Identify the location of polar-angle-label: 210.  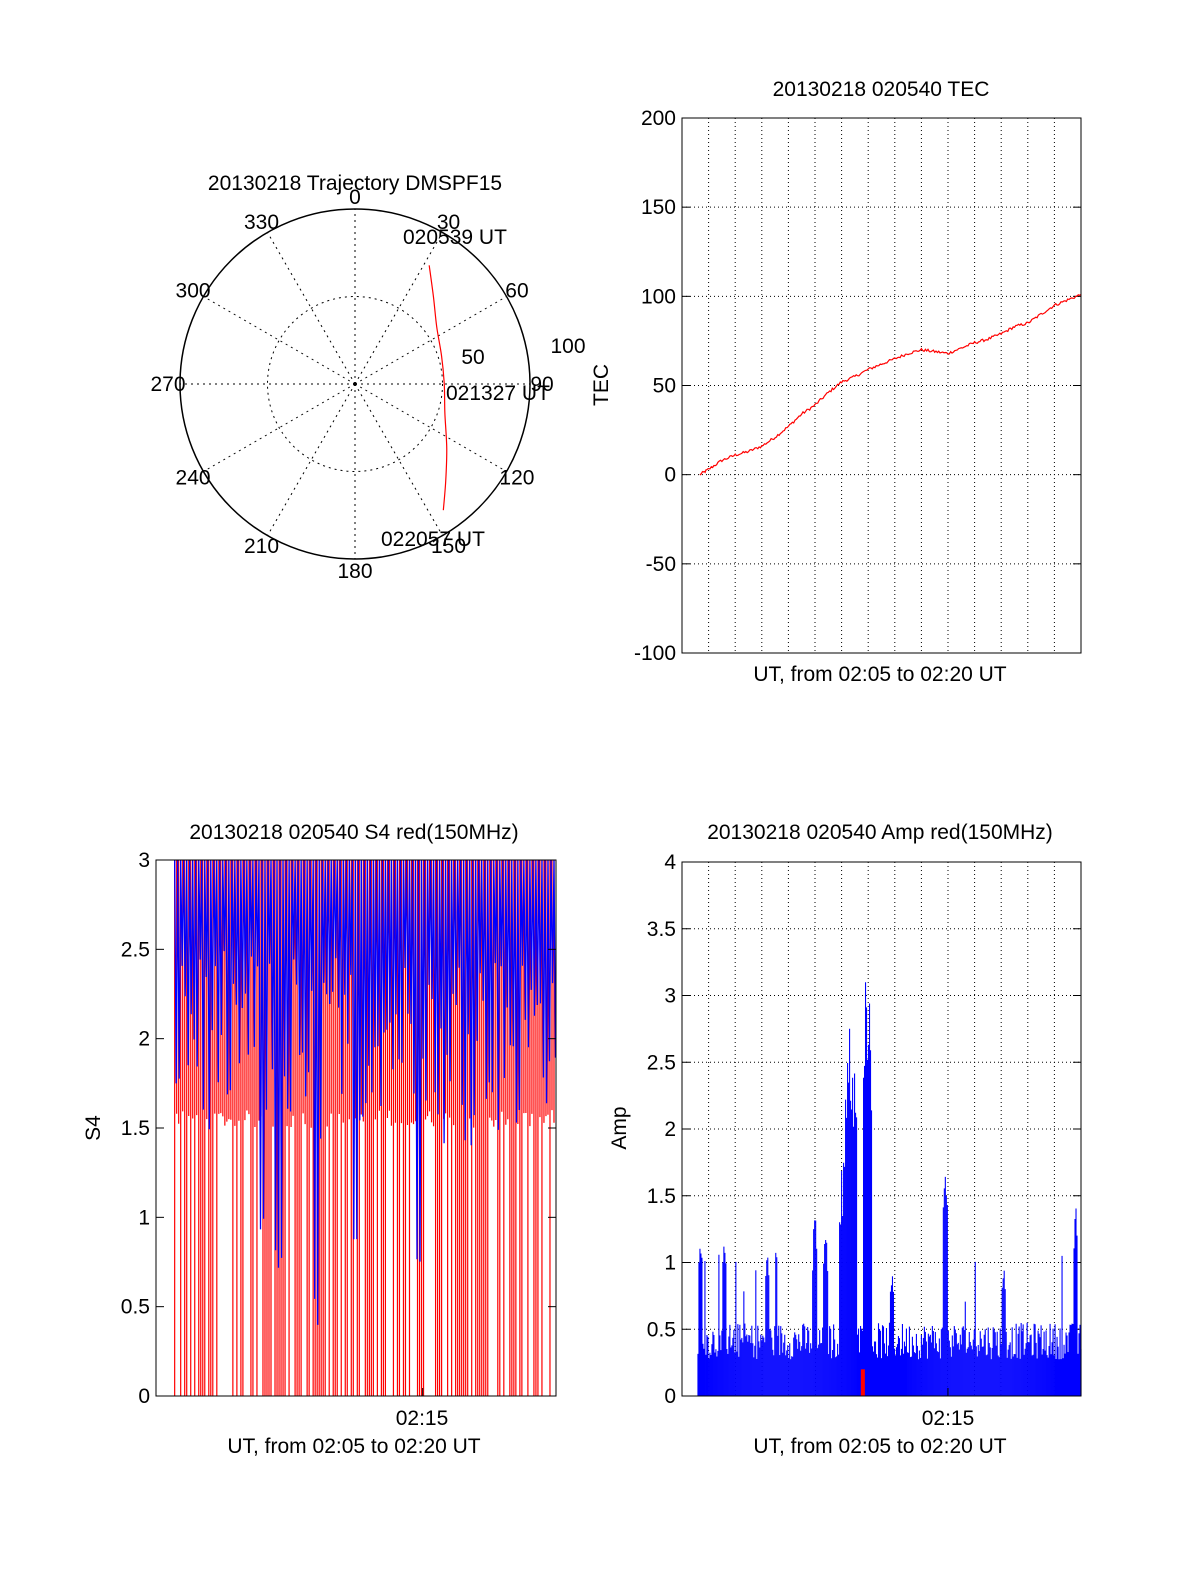
(261, 546).